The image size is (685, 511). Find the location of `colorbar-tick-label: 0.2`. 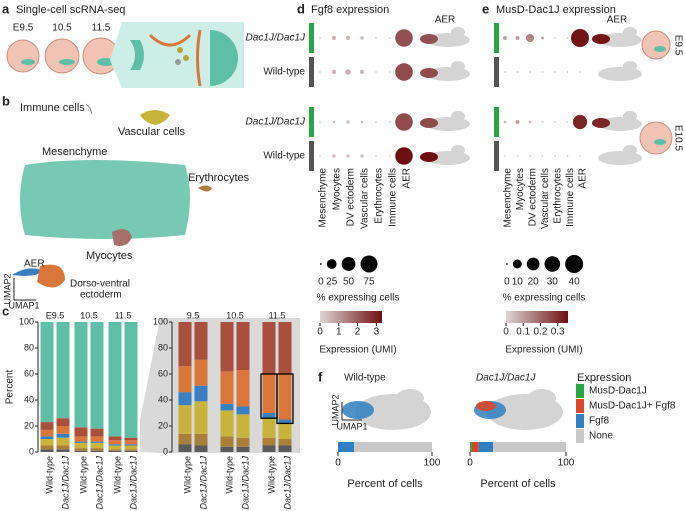

colorbar-tick-label: 0.2 is located at coordinates (540, 332).